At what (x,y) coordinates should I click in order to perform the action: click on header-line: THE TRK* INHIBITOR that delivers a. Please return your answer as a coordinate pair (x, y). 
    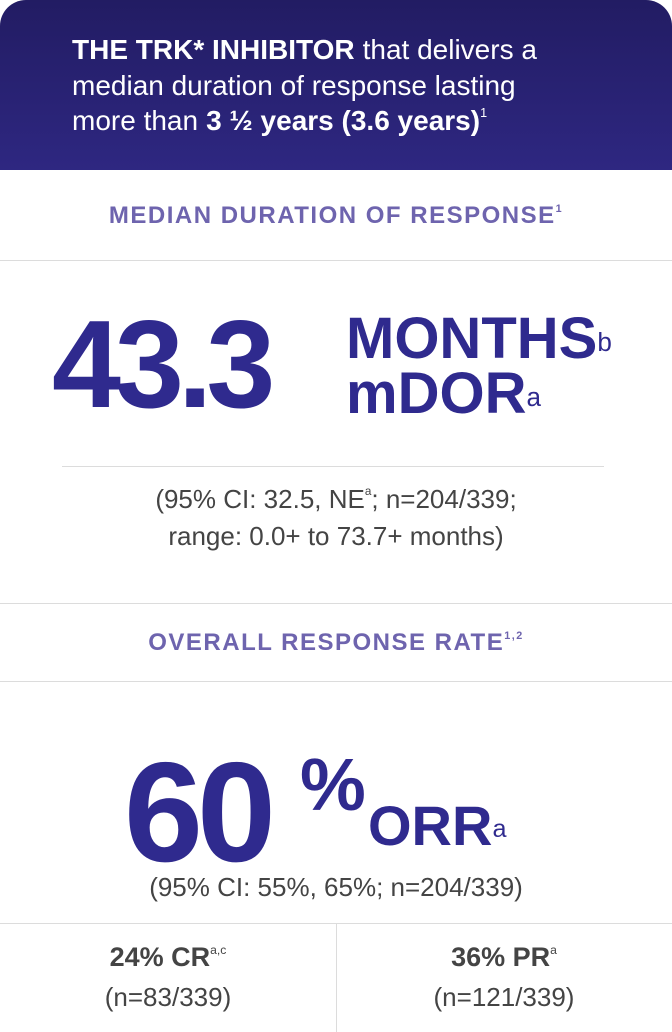
    Looking at the image, I should click on (304, 50).